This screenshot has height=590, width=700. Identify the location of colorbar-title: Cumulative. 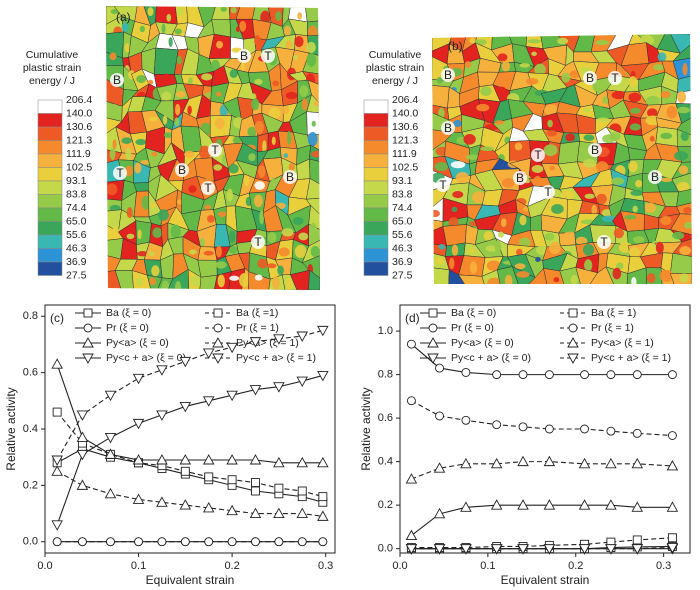
(52, 55).